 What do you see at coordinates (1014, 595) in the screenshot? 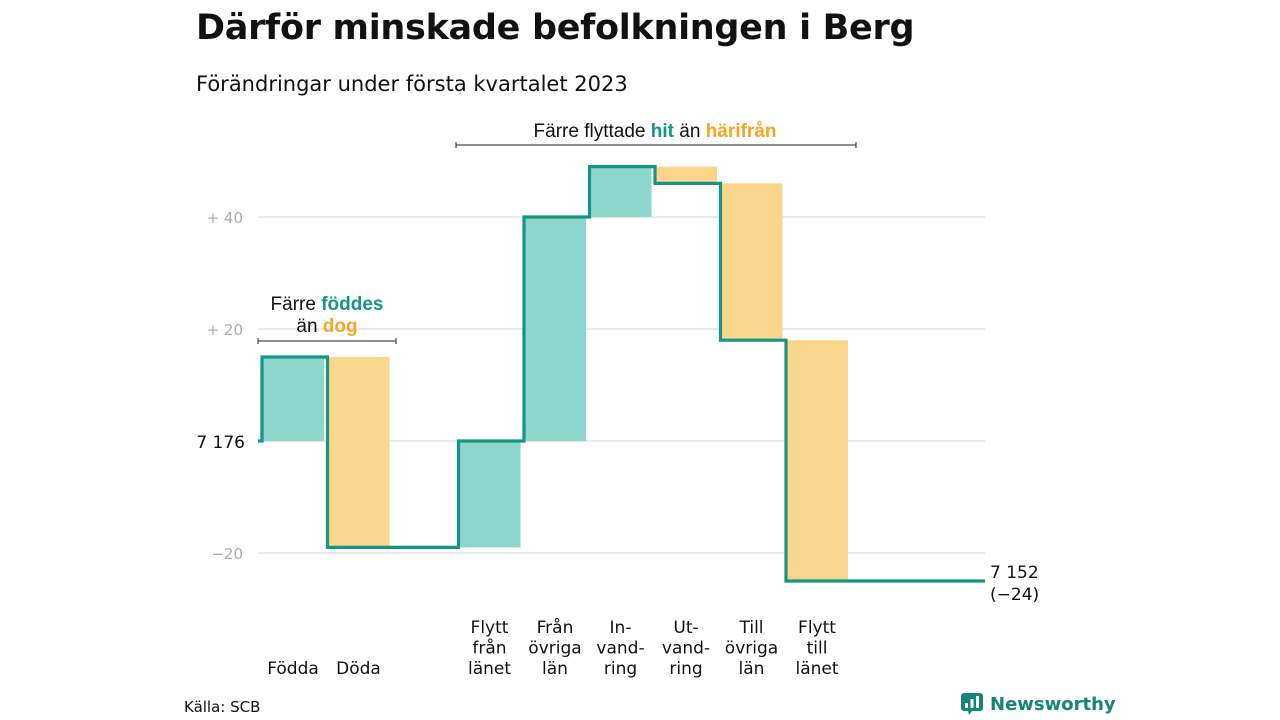
I see `end-change-label: (−24)` at bounding box center [1014, 595].